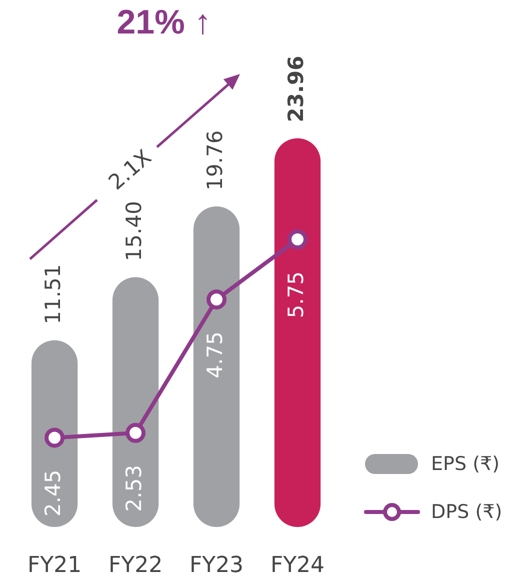 This screenshot has height=583, width=526. I want to click on data-label: 15.40, so click(134, 231).